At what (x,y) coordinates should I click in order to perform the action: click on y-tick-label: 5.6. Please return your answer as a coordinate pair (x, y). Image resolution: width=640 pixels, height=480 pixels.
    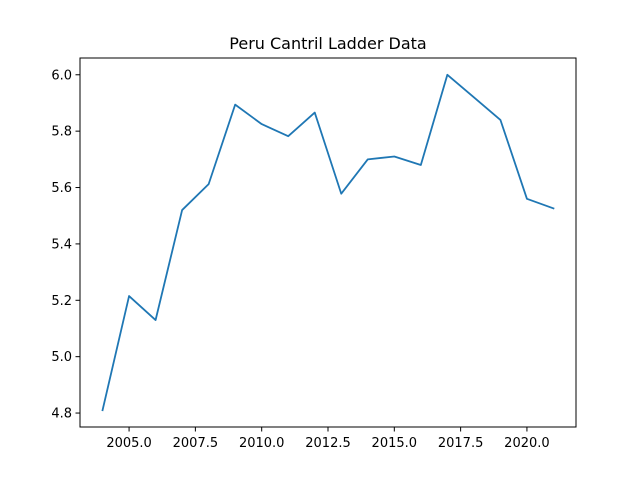
    Looking at the image, I should click on (61, 188).